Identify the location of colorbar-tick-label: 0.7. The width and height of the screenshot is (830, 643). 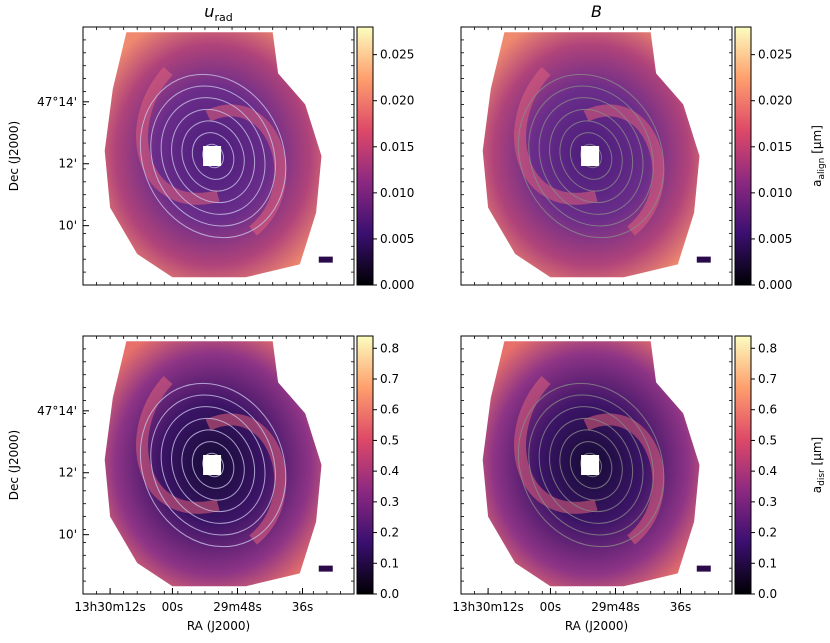
(767, 379).